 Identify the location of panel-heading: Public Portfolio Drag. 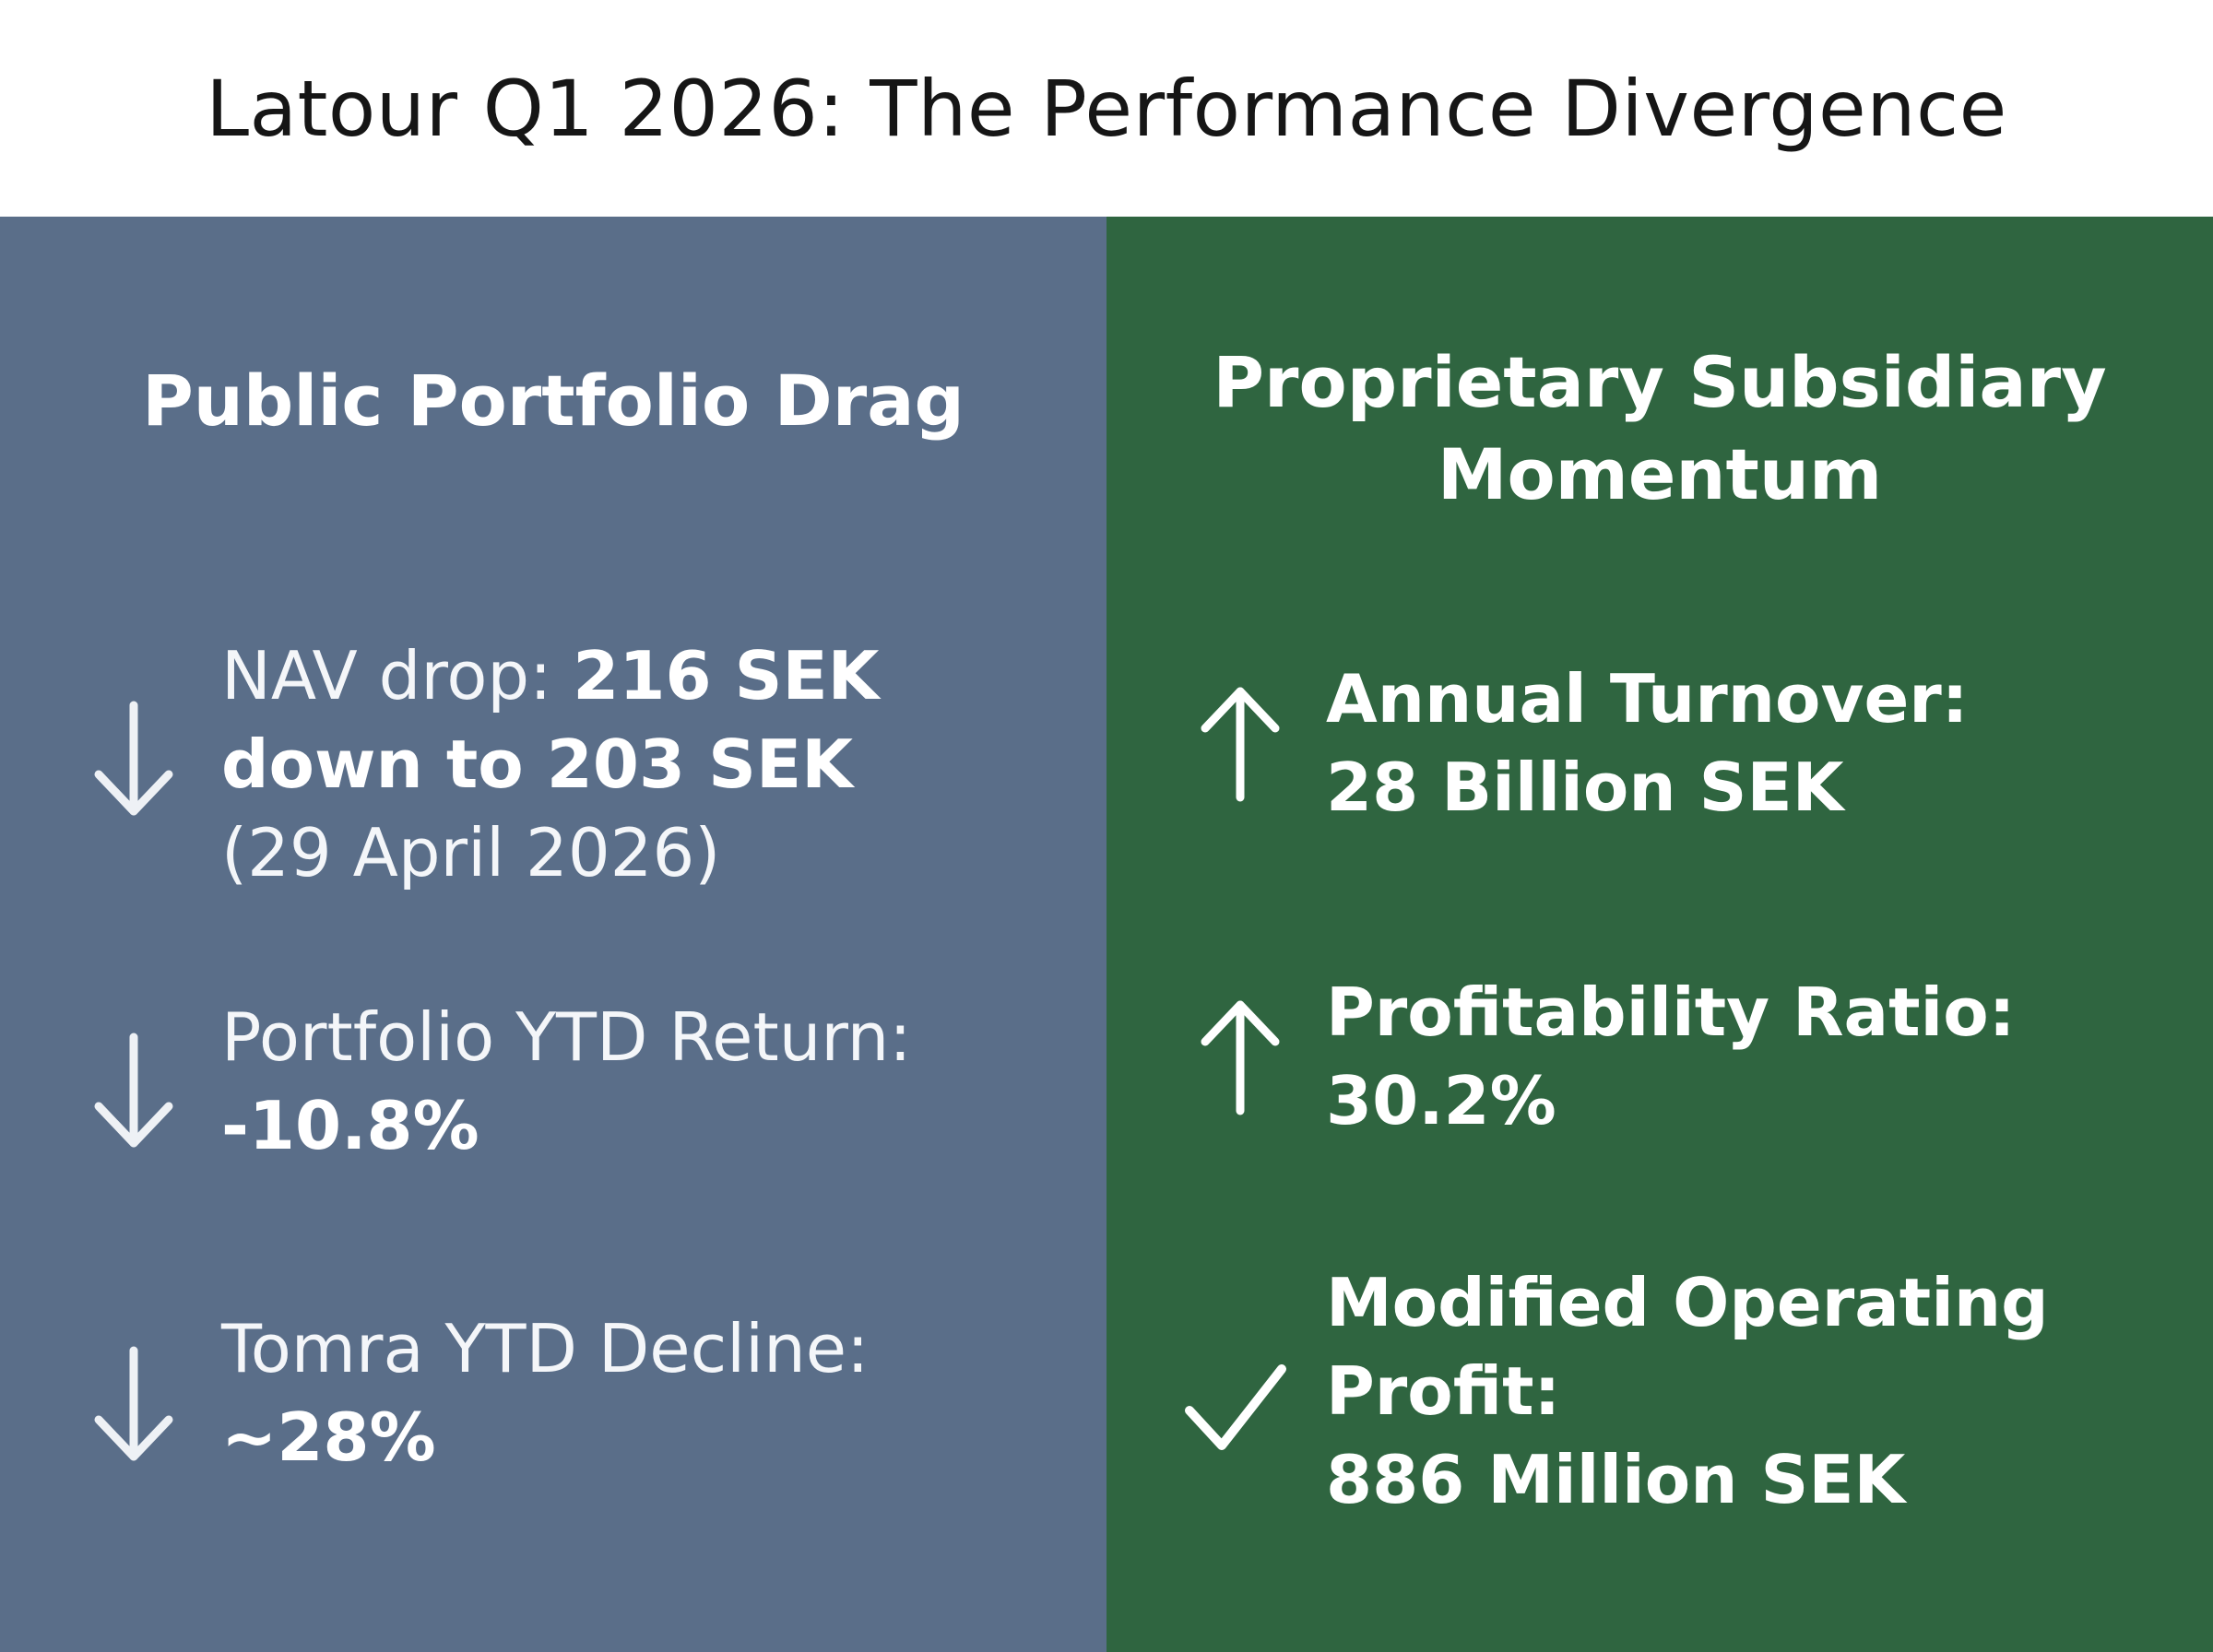
(553, 401).